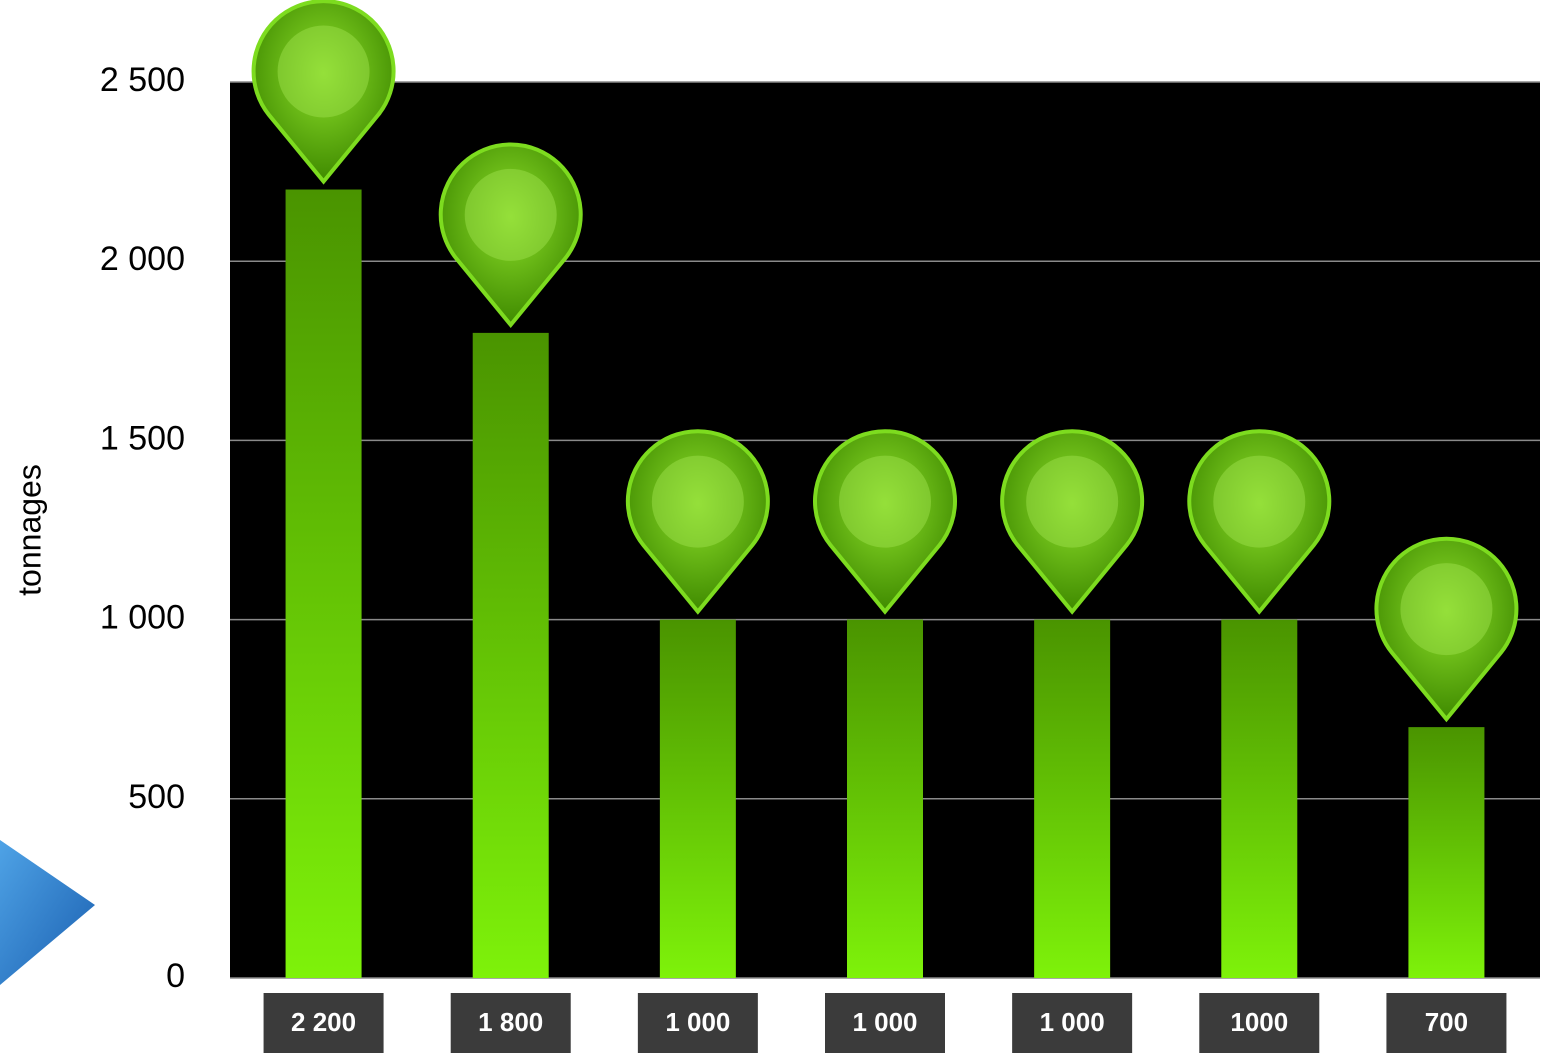 The image size is (1546, 1054). Describe the element at coordinates (47, 912) in the screenshot. I see `decoration` at that location.